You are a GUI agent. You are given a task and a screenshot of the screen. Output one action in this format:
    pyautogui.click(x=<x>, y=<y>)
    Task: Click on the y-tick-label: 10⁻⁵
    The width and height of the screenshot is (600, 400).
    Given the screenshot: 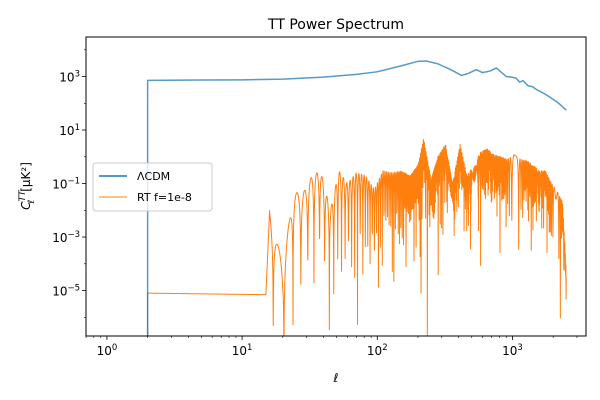 What is the action you would take?
    pyautogui.click(x=66, y=291)
    